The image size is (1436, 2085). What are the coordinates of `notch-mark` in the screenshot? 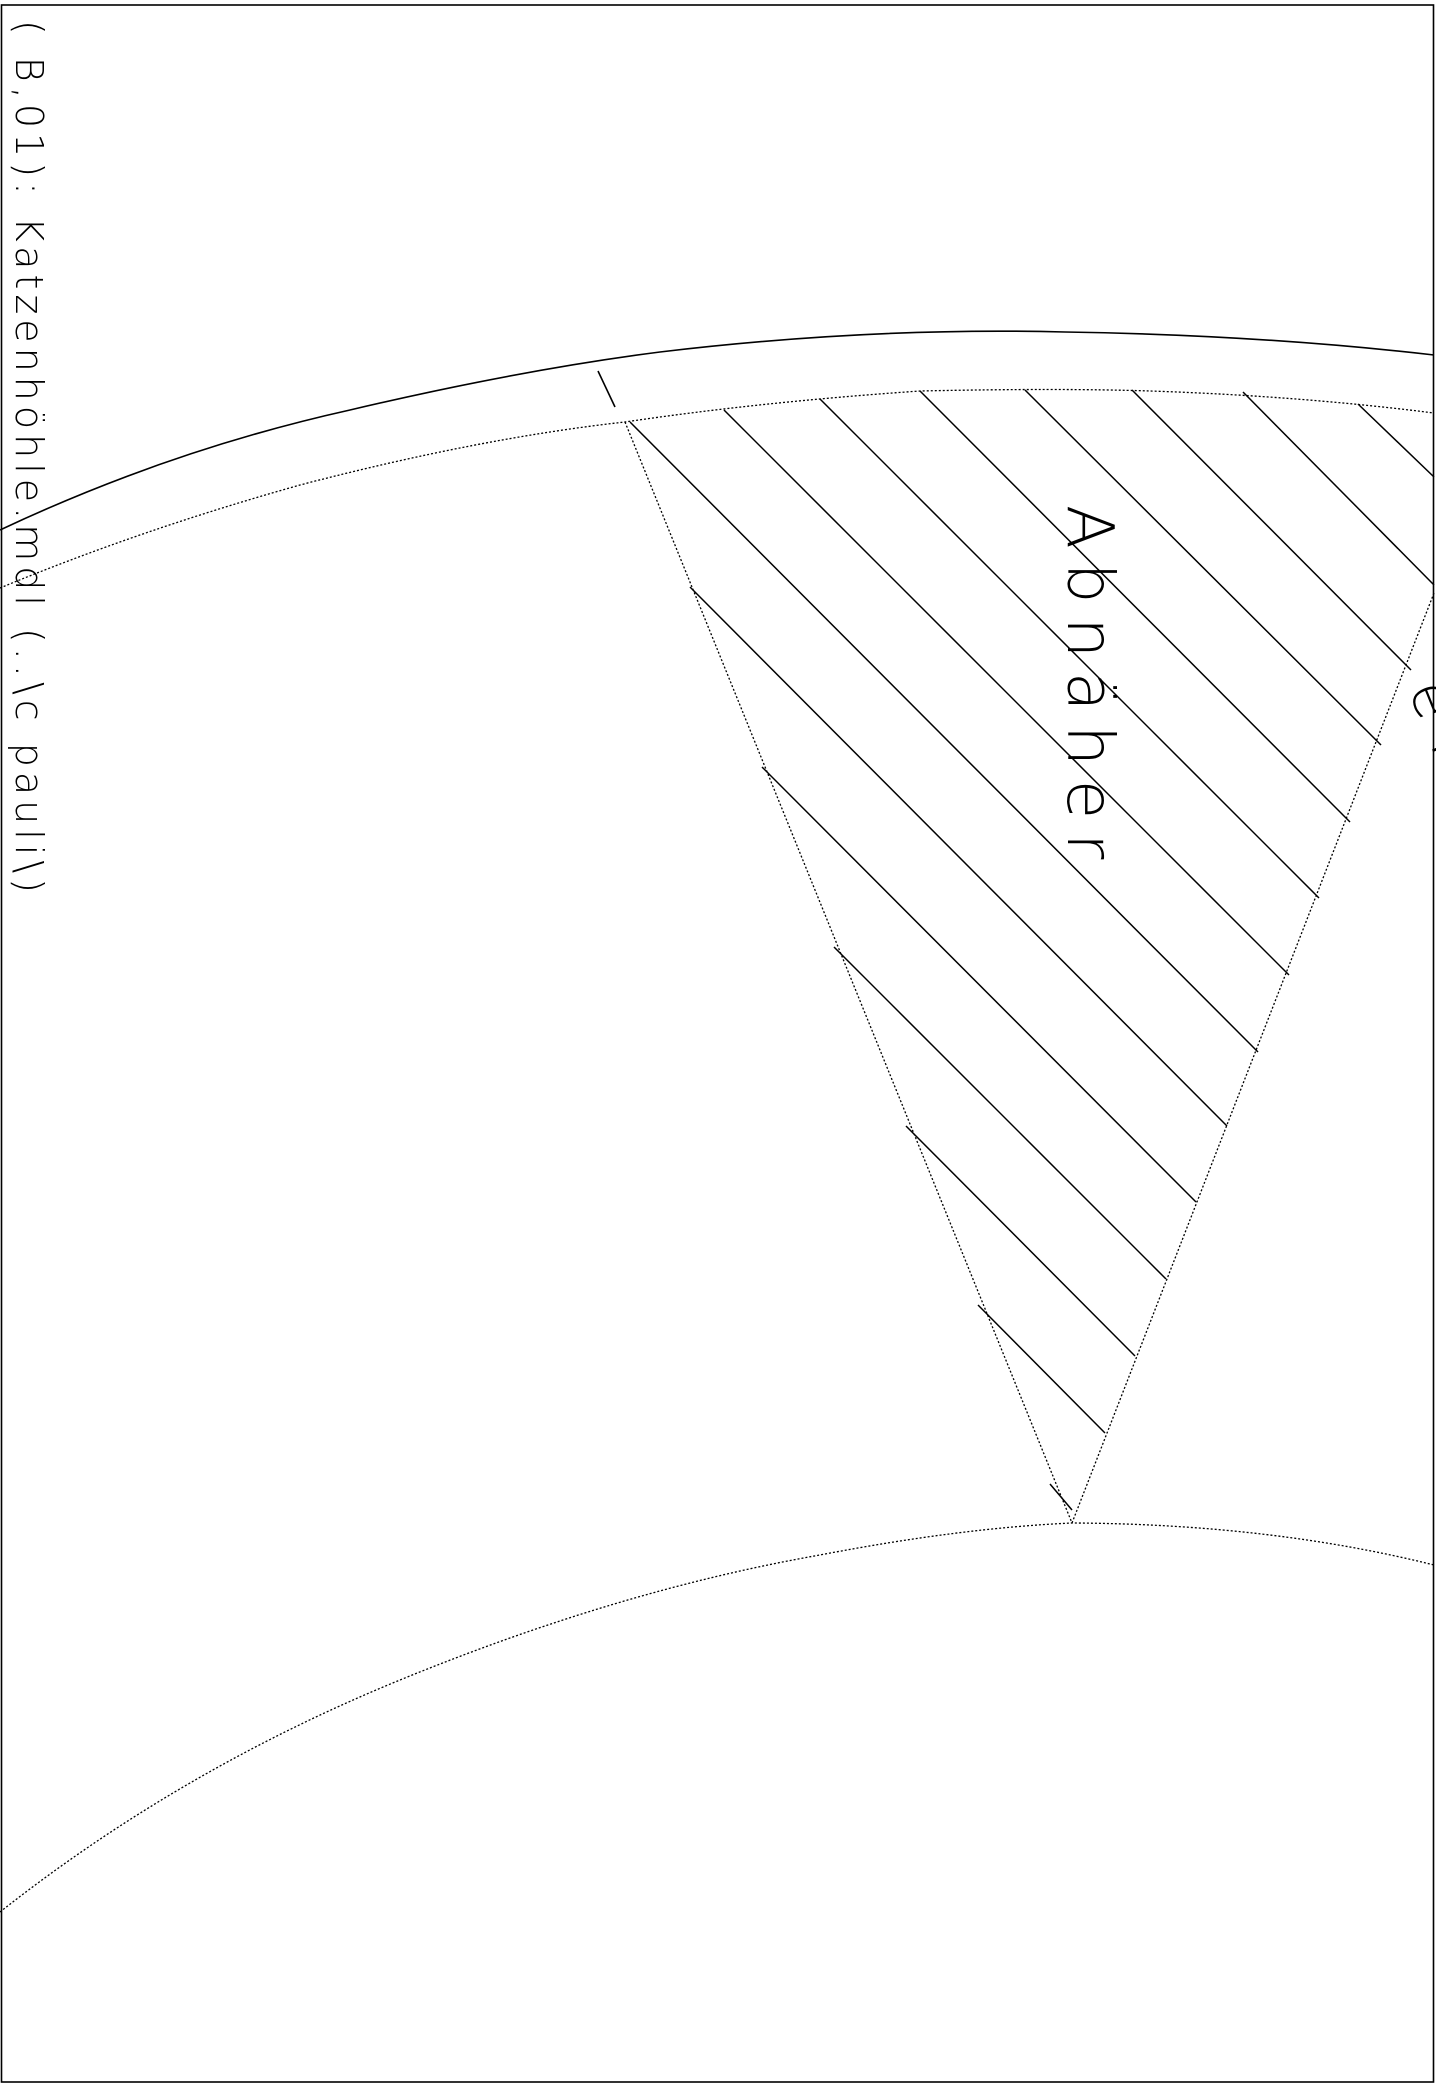 It's located at (606, 389).